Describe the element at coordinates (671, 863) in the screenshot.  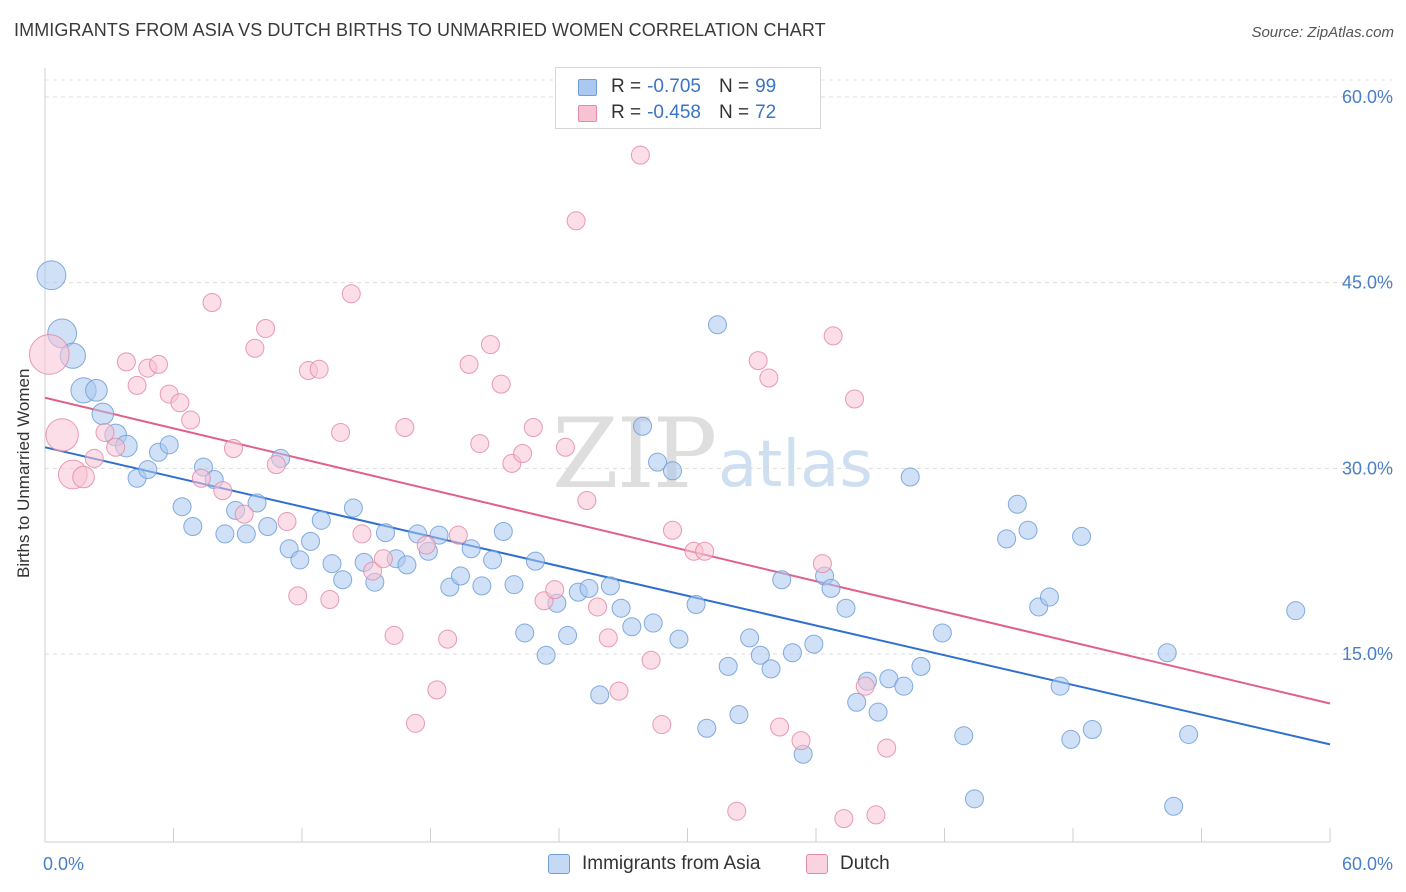
I see `legend-label-asia: Immigrants from Asia` at that location.